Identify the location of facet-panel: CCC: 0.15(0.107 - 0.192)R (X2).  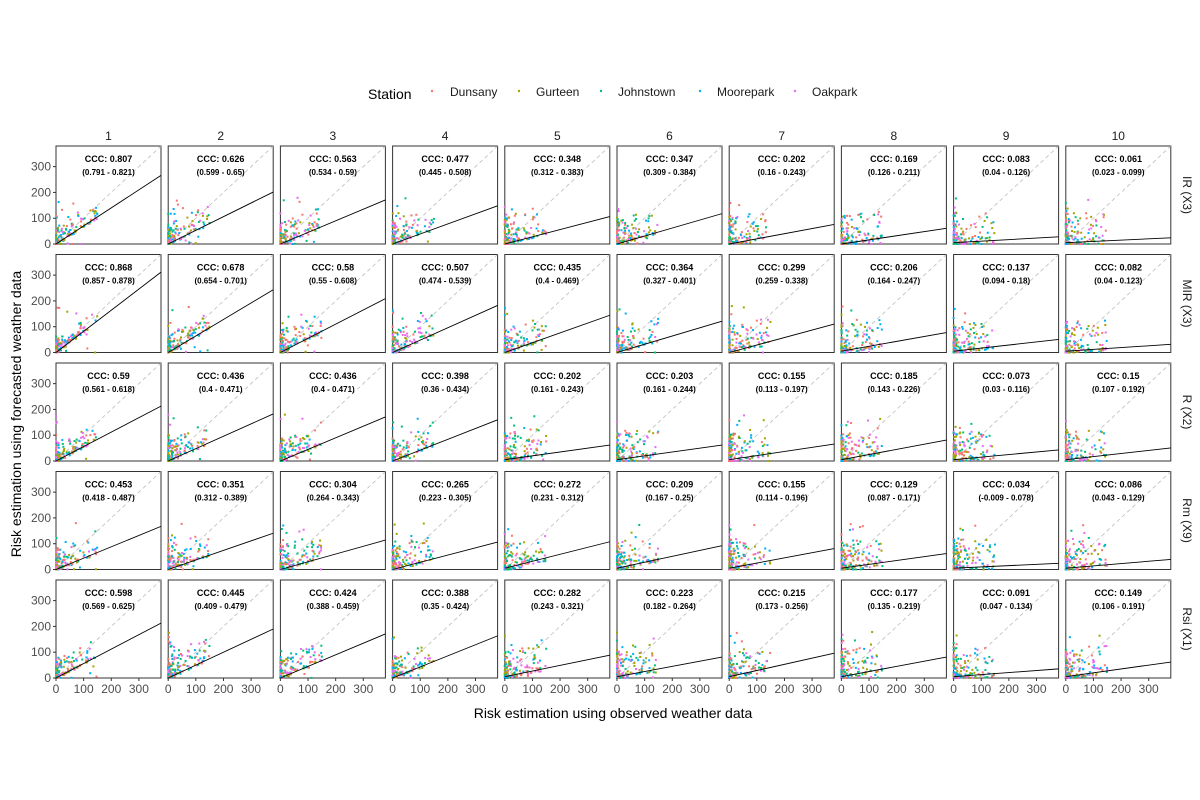
(1129, 412).